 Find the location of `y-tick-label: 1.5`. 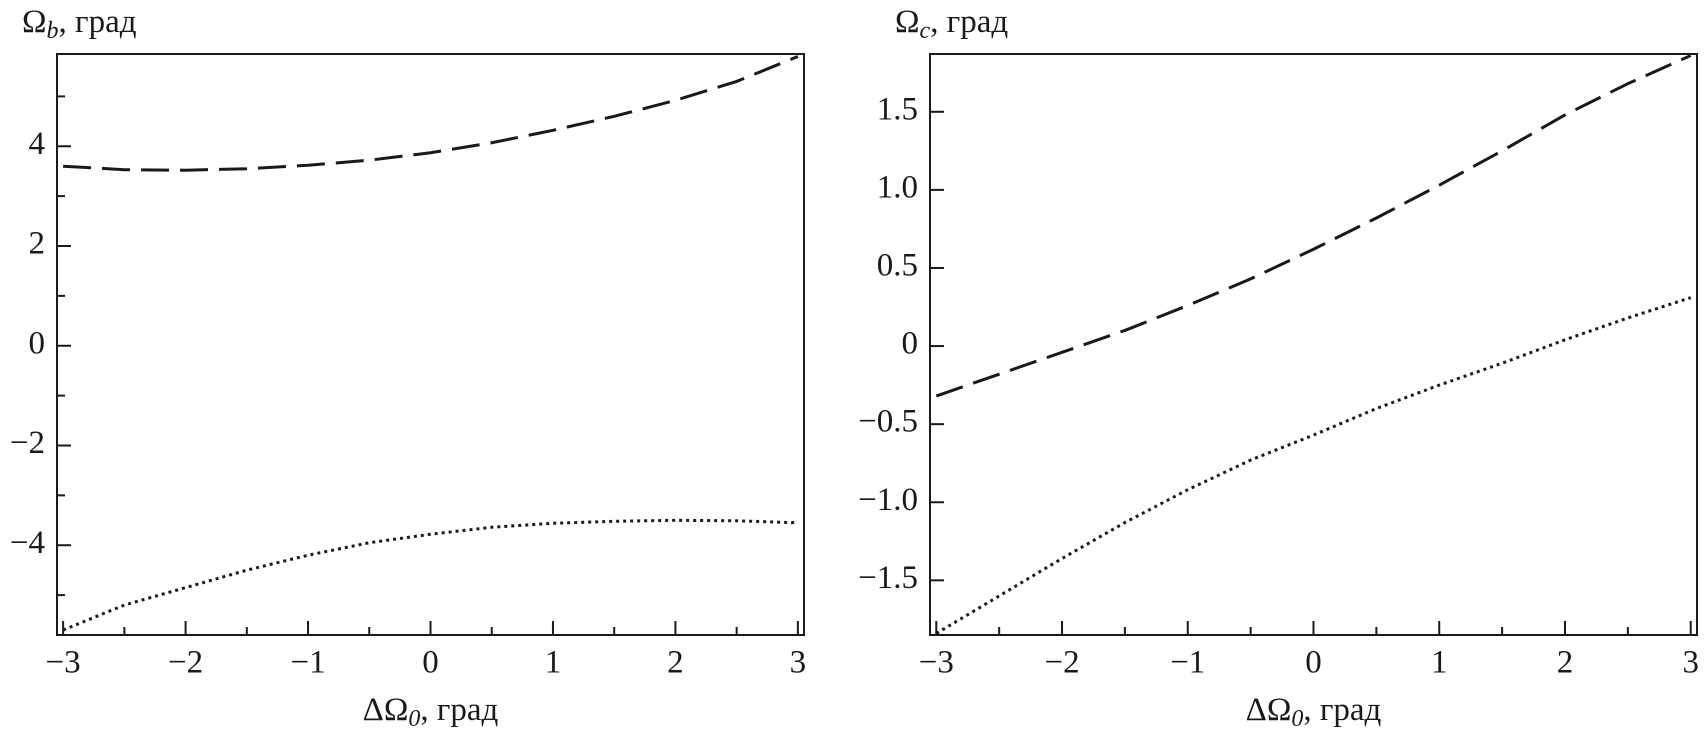

y-tick-label: 1.5 is located at coordinates (897, 109).